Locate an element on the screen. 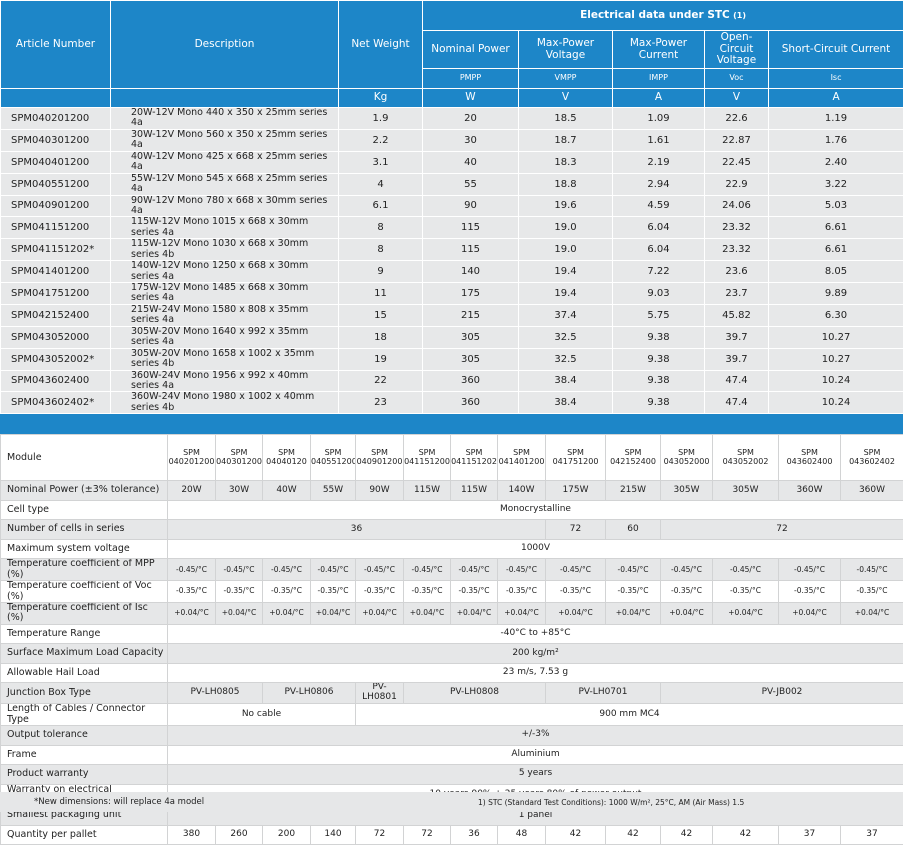 Image resolution: width=903 pixels, height=845 pixels. spec-cell: 200 kg/m² is located at coordinates (535, 654).